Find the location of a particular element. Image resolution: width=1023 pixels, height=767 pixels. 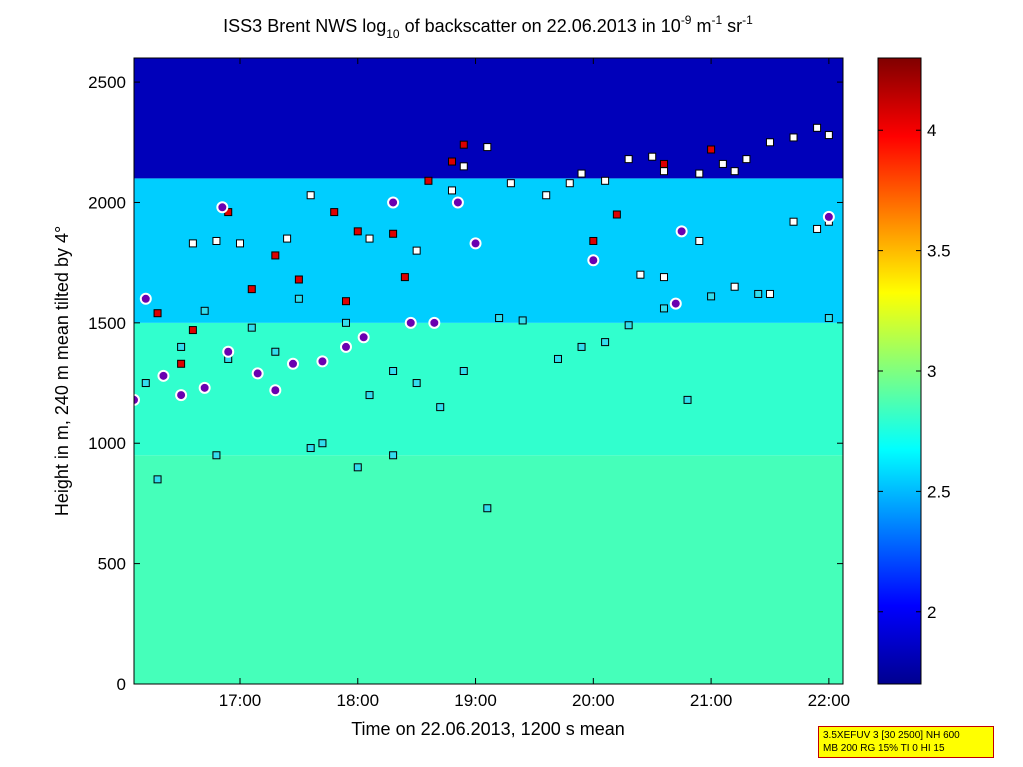

colorbar is located at coordinates (899, 371).